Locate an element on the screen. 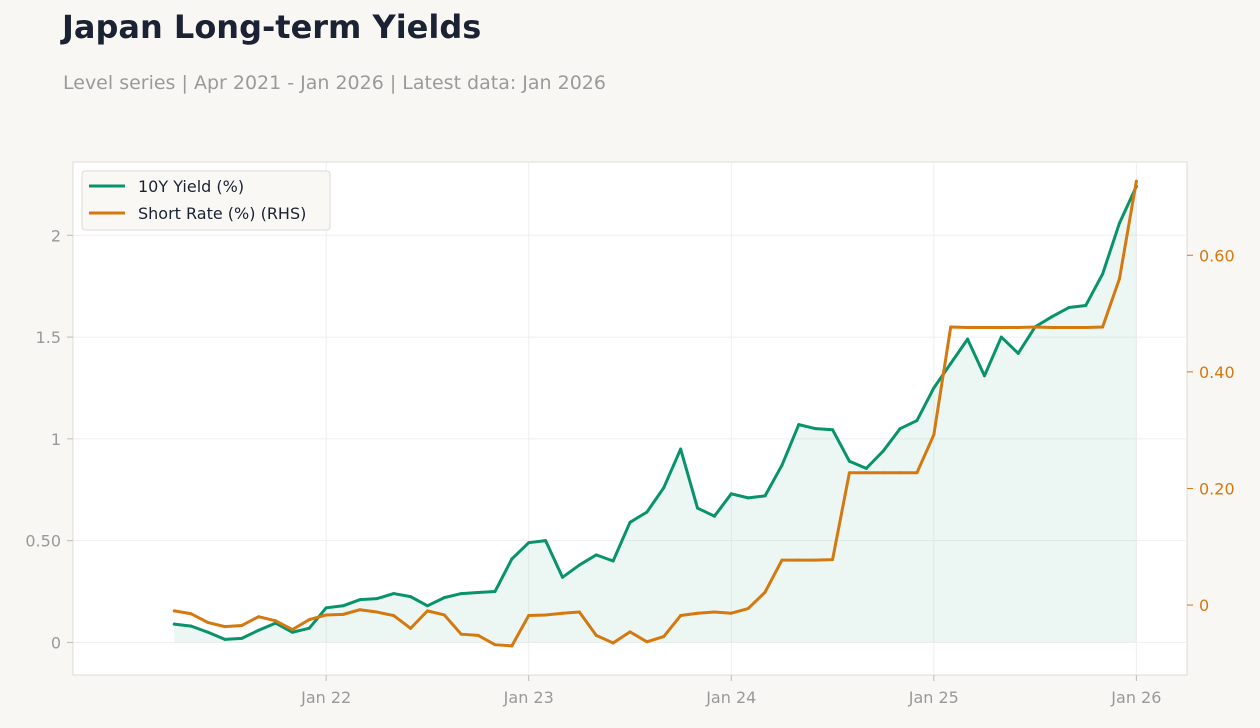 The width and height of the screenshot is (1260, 728). left-axis-tick-label: 2 is located at coordinates (56, 235).